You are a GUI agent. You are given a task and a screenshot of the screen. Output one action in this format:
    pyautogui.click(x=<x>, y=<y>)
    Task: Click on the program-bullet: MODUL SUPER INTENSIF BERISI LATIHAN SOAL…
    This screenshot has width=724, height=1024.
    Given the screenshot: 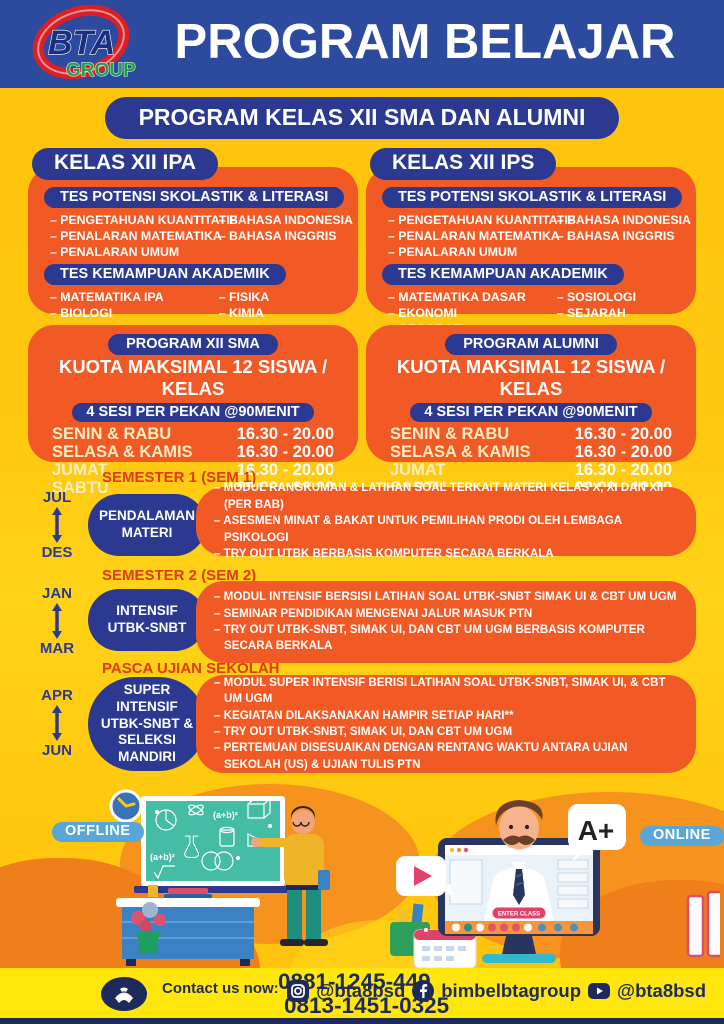 What is the action you would take?
    pyautogui.click(x=447, y=691)
    